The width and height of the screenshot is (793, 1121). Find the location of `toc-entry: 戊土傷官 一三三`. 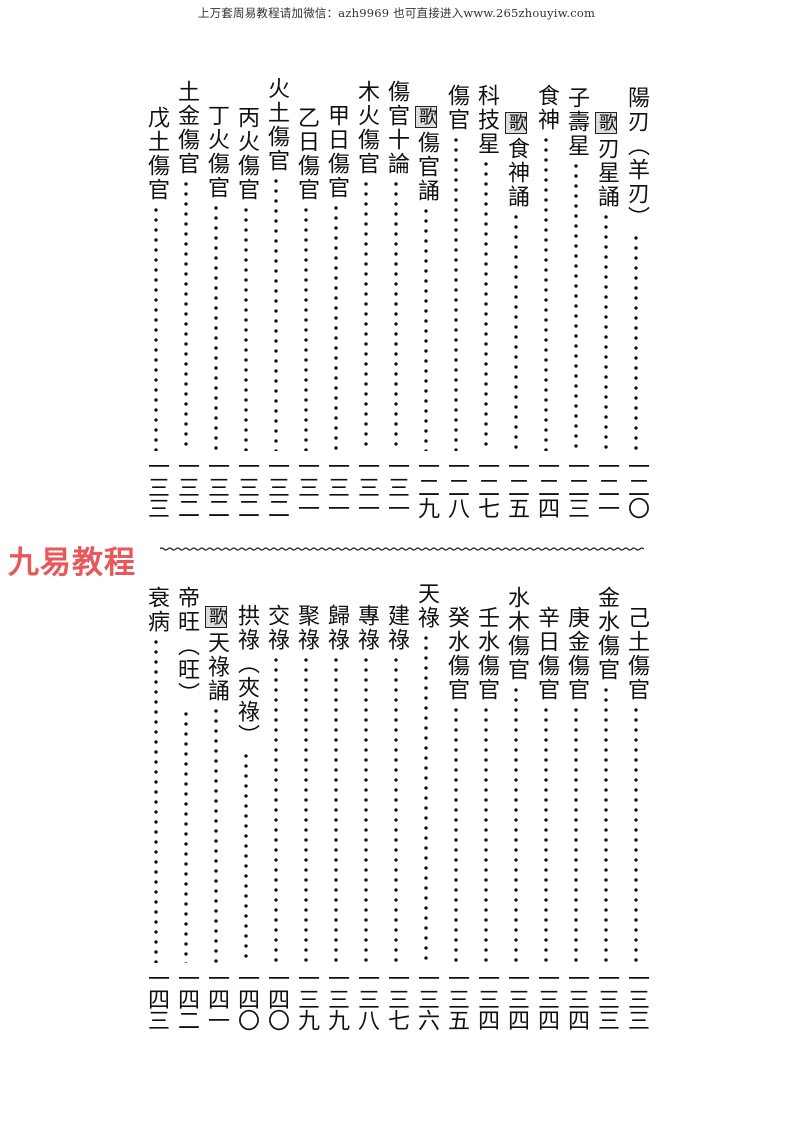

toc-entry: 戊土傷官 一三三 is located at coordinates (156, 312).